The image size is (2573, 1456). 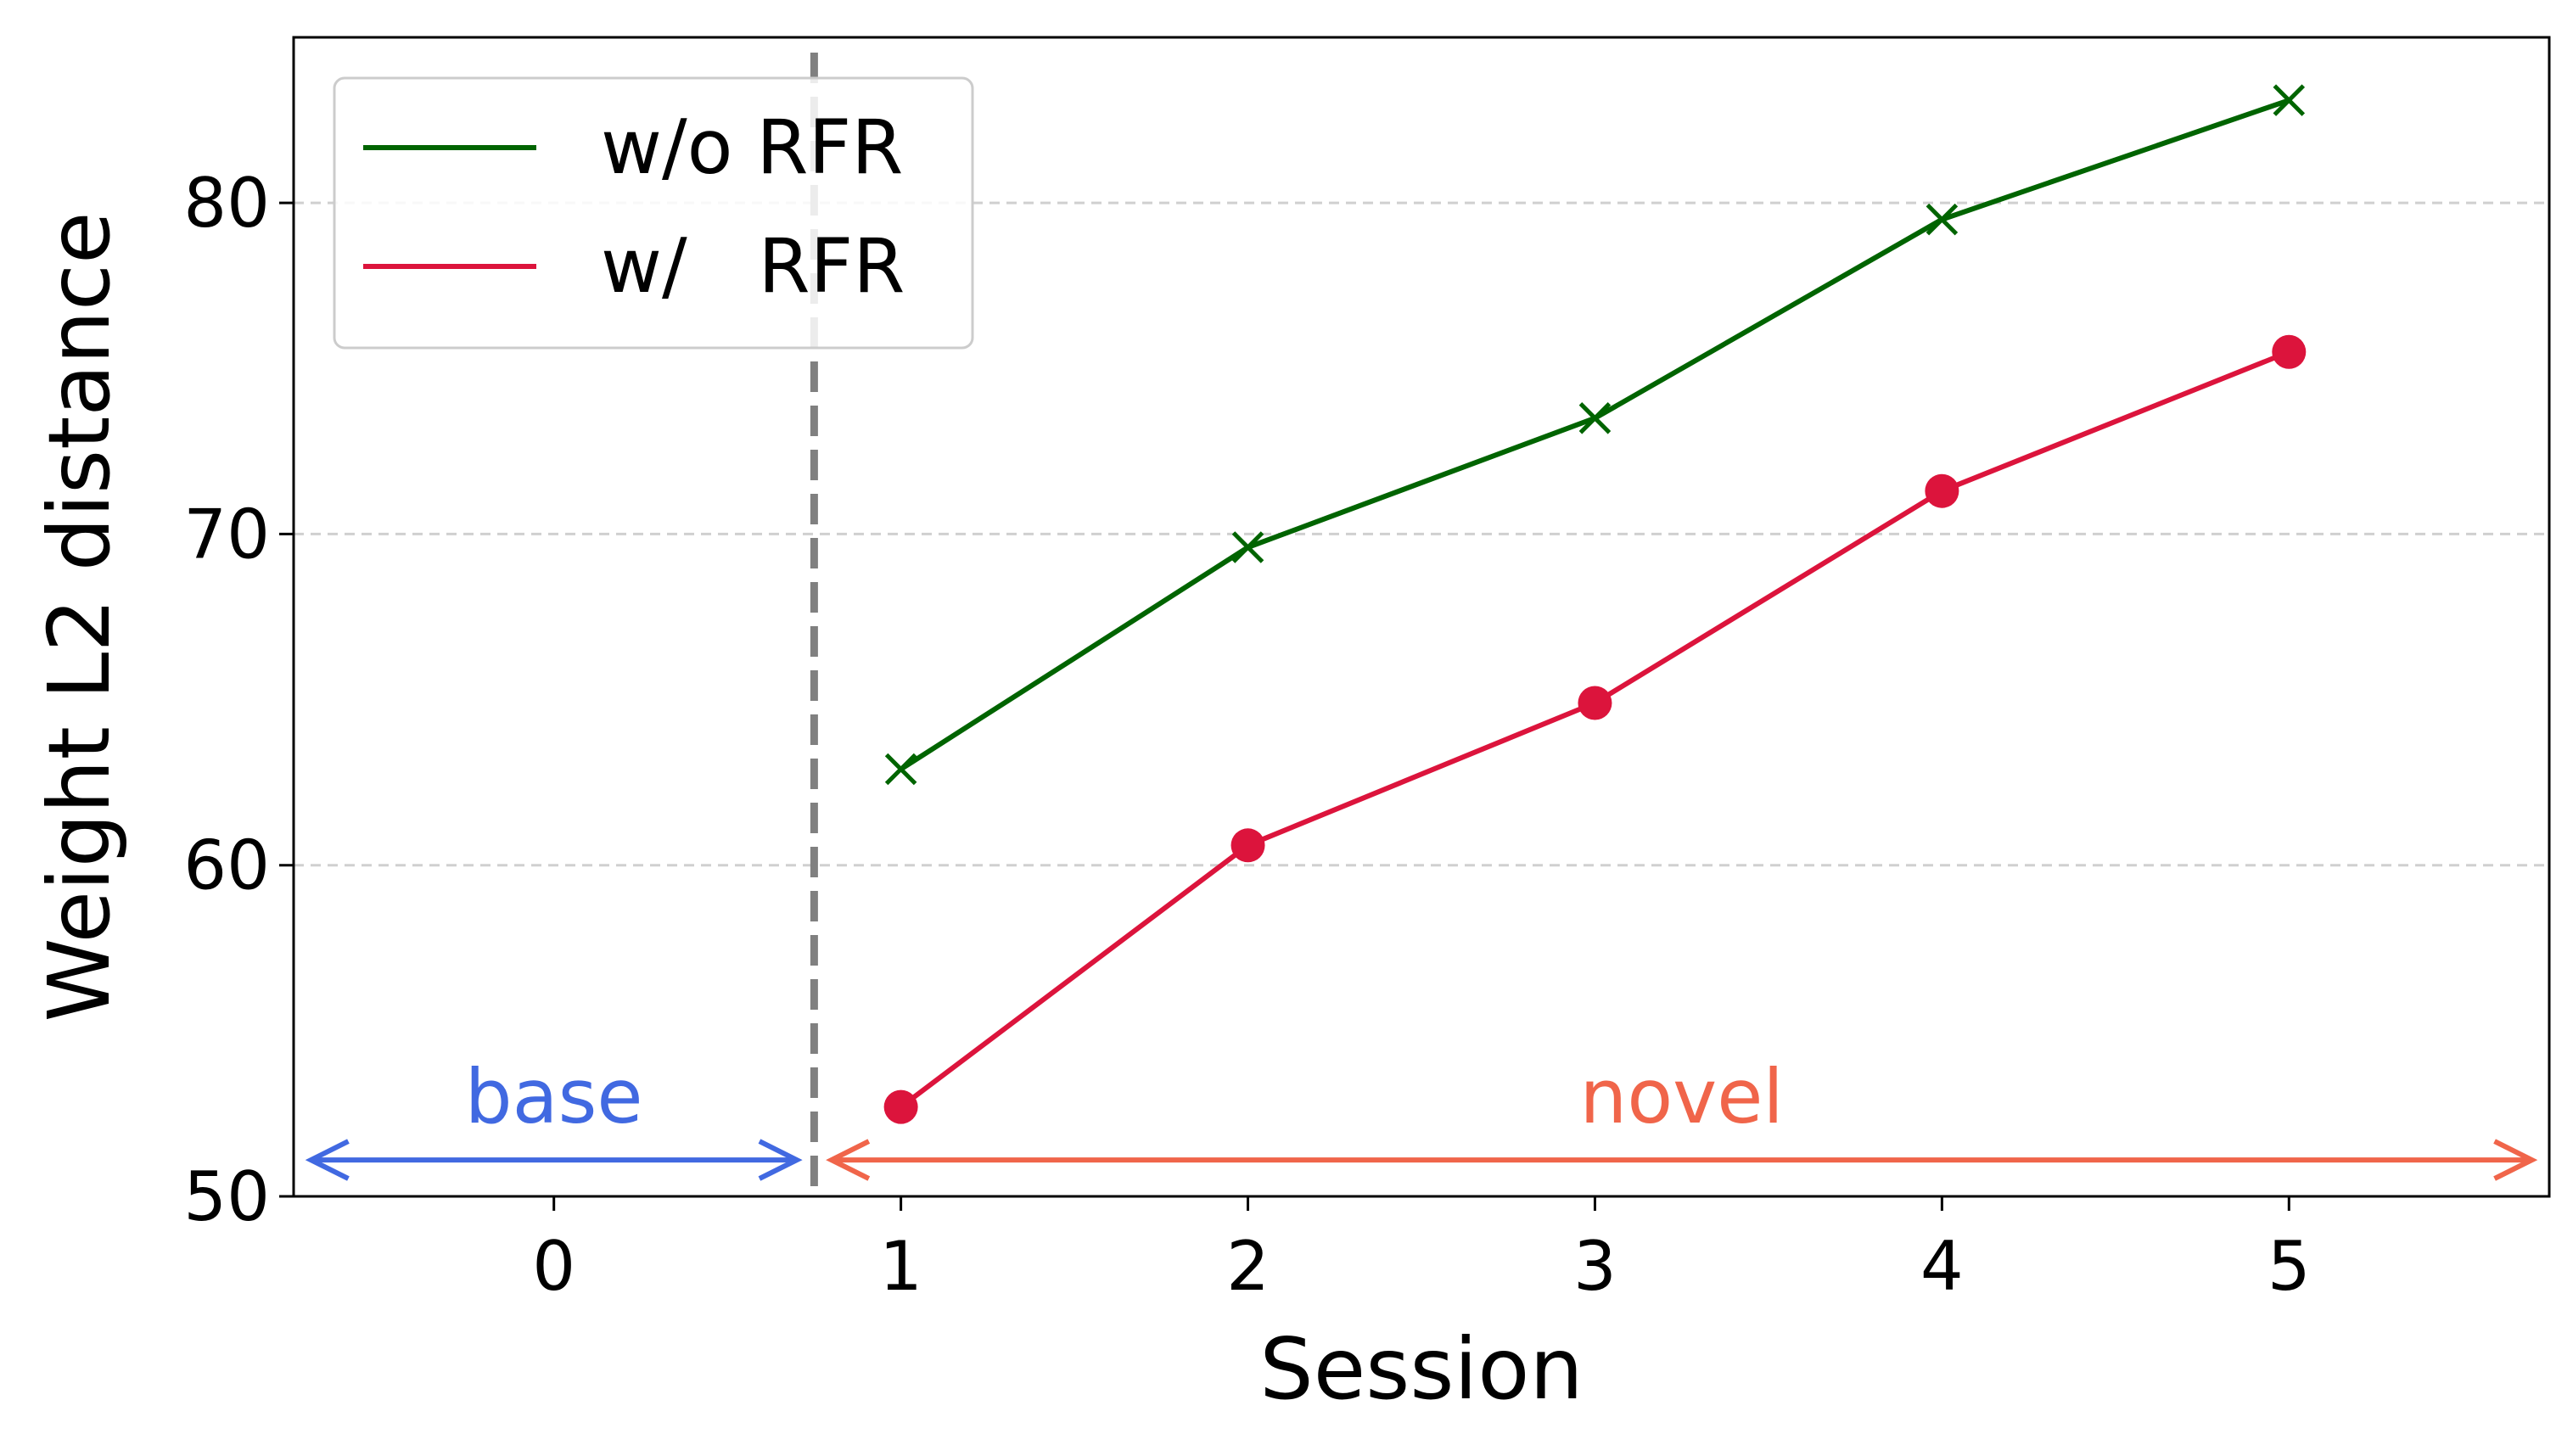 I want to click on span-label-base: base, so click(x=554, y=1097).